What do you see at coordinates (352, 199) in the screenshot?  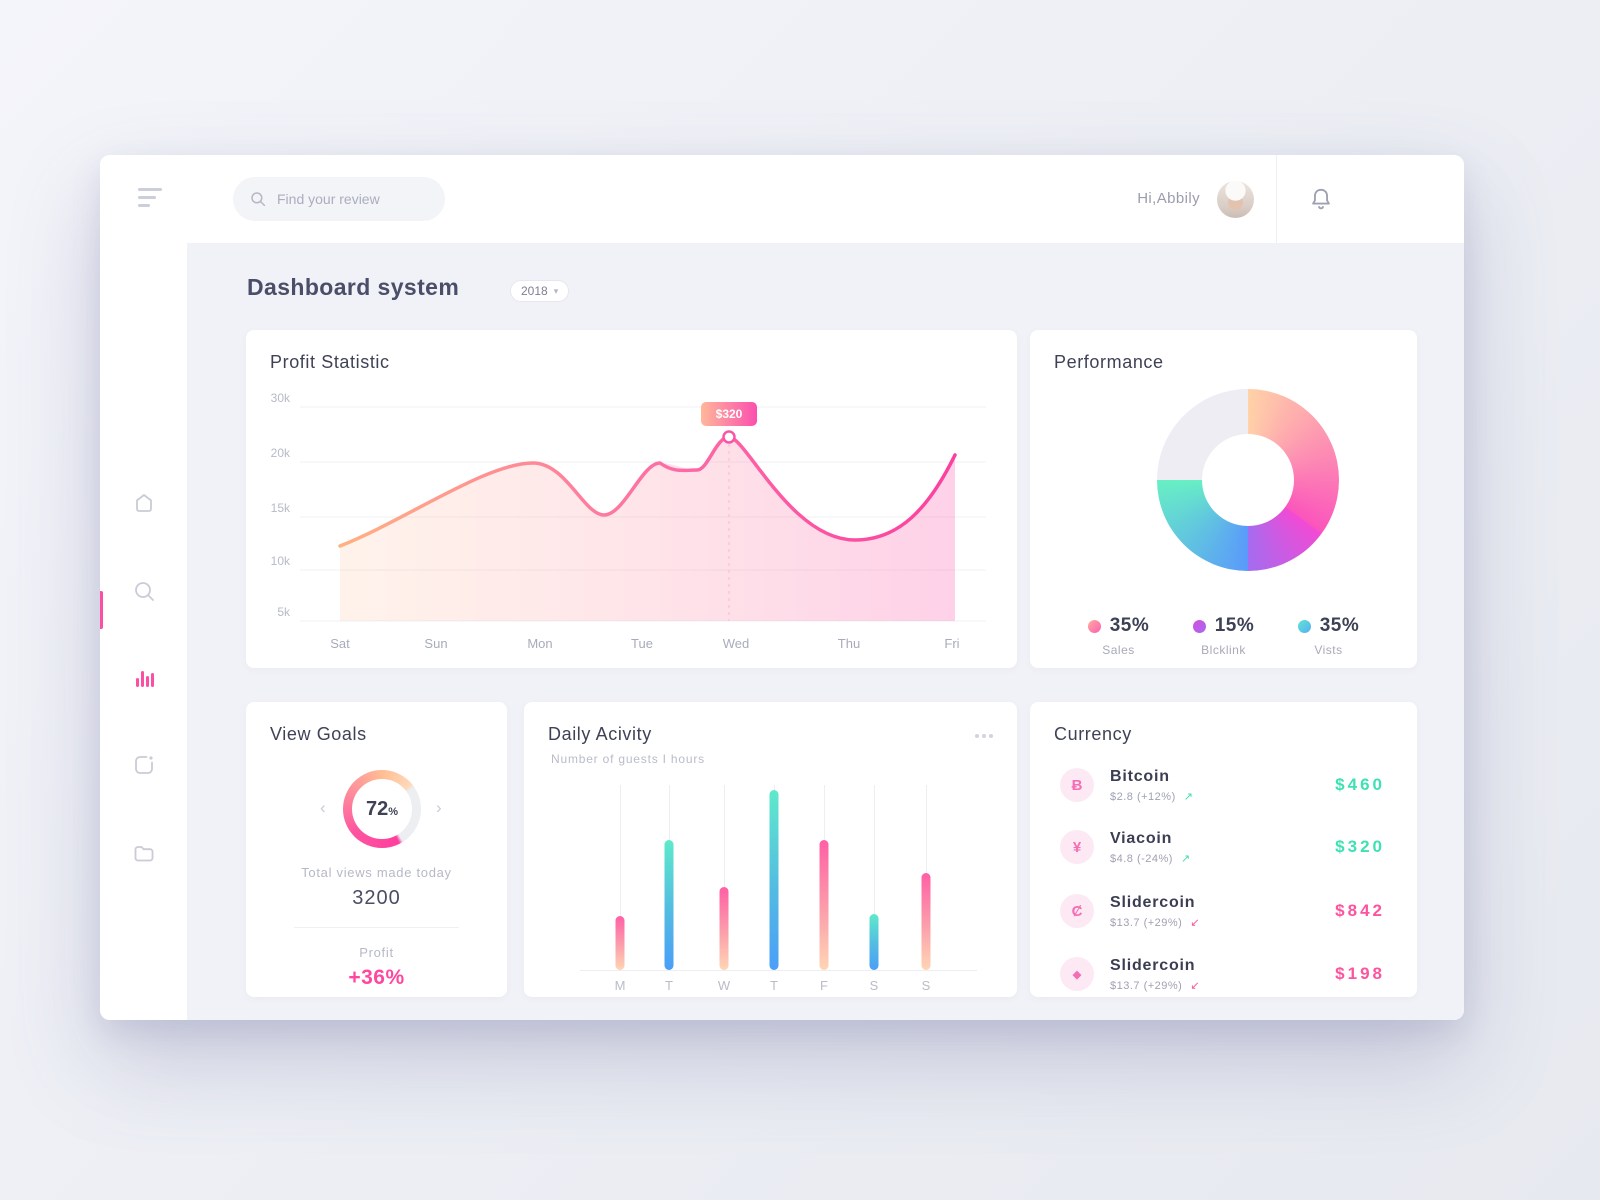 I see `search-input` at bounding box center [352, 199].